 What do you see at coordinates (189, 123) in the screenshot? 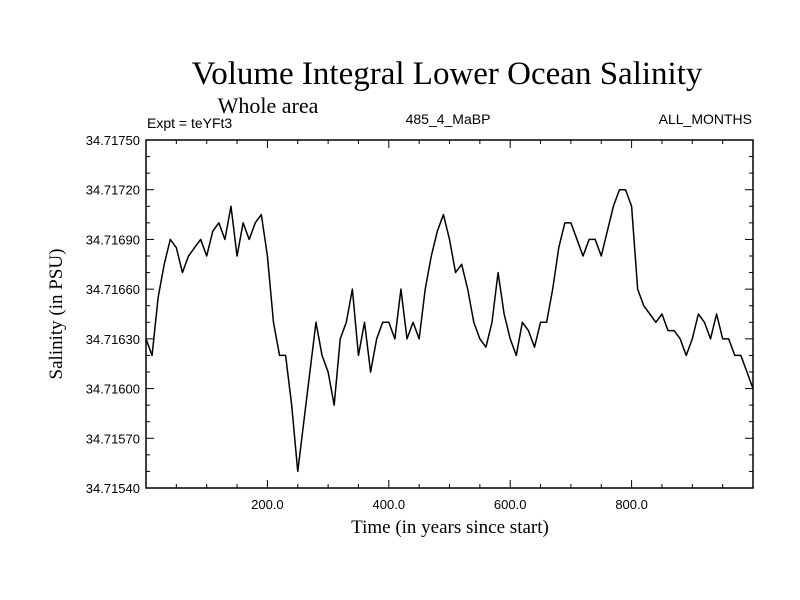
I see `expt-label: Expt = teYFt3` at bounding box center [189, 123].